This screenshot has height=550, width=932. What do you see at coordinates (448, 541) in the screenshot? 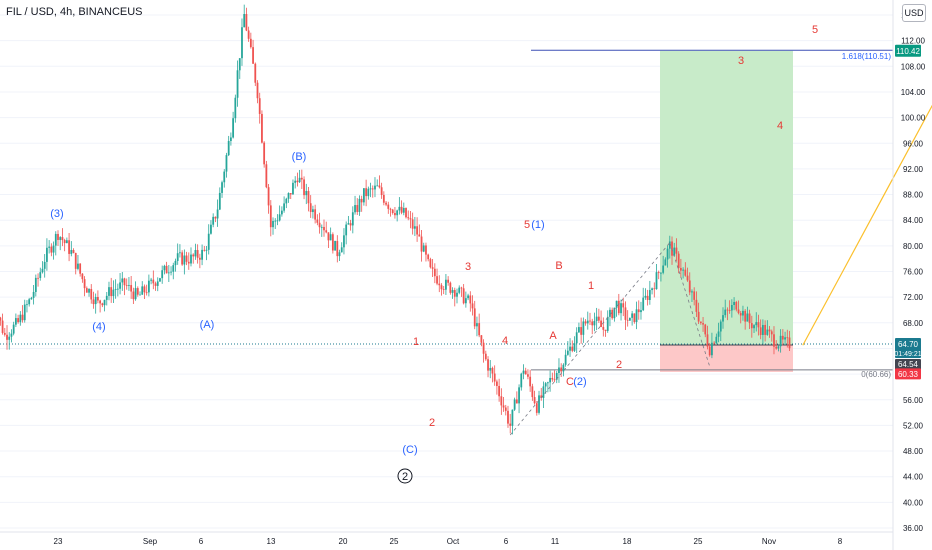
I see `time-axis: 23 Sep 6 13 20 25 Oct 6 11 18 25 Nov 8` at bounding box center [448, 541].